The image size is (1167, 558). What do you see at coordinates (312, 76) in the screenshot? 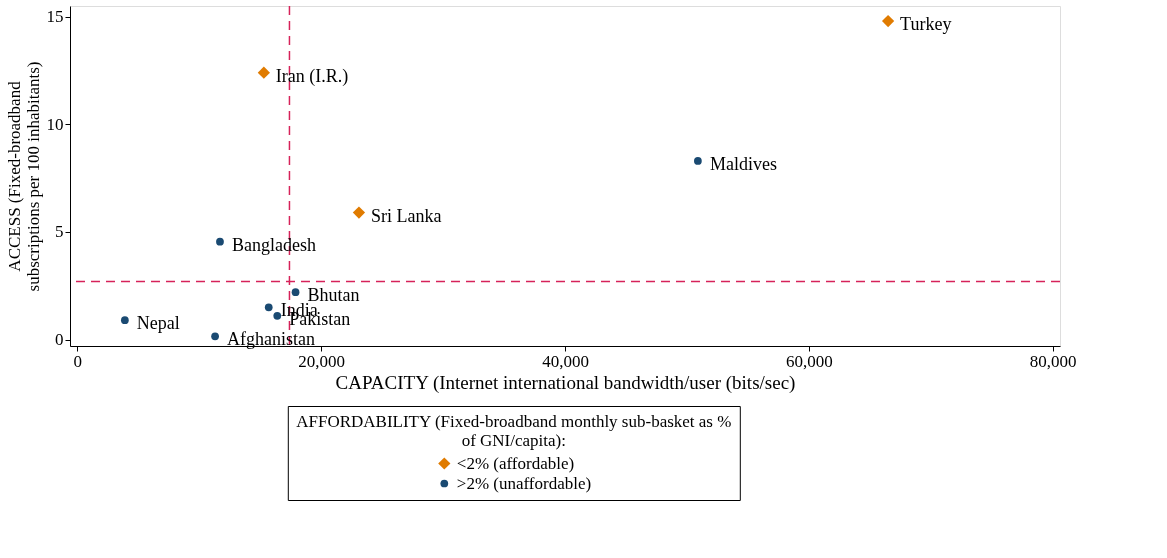
I see `annotation: Iran (I.R.)` at bounding box center [312, 76].